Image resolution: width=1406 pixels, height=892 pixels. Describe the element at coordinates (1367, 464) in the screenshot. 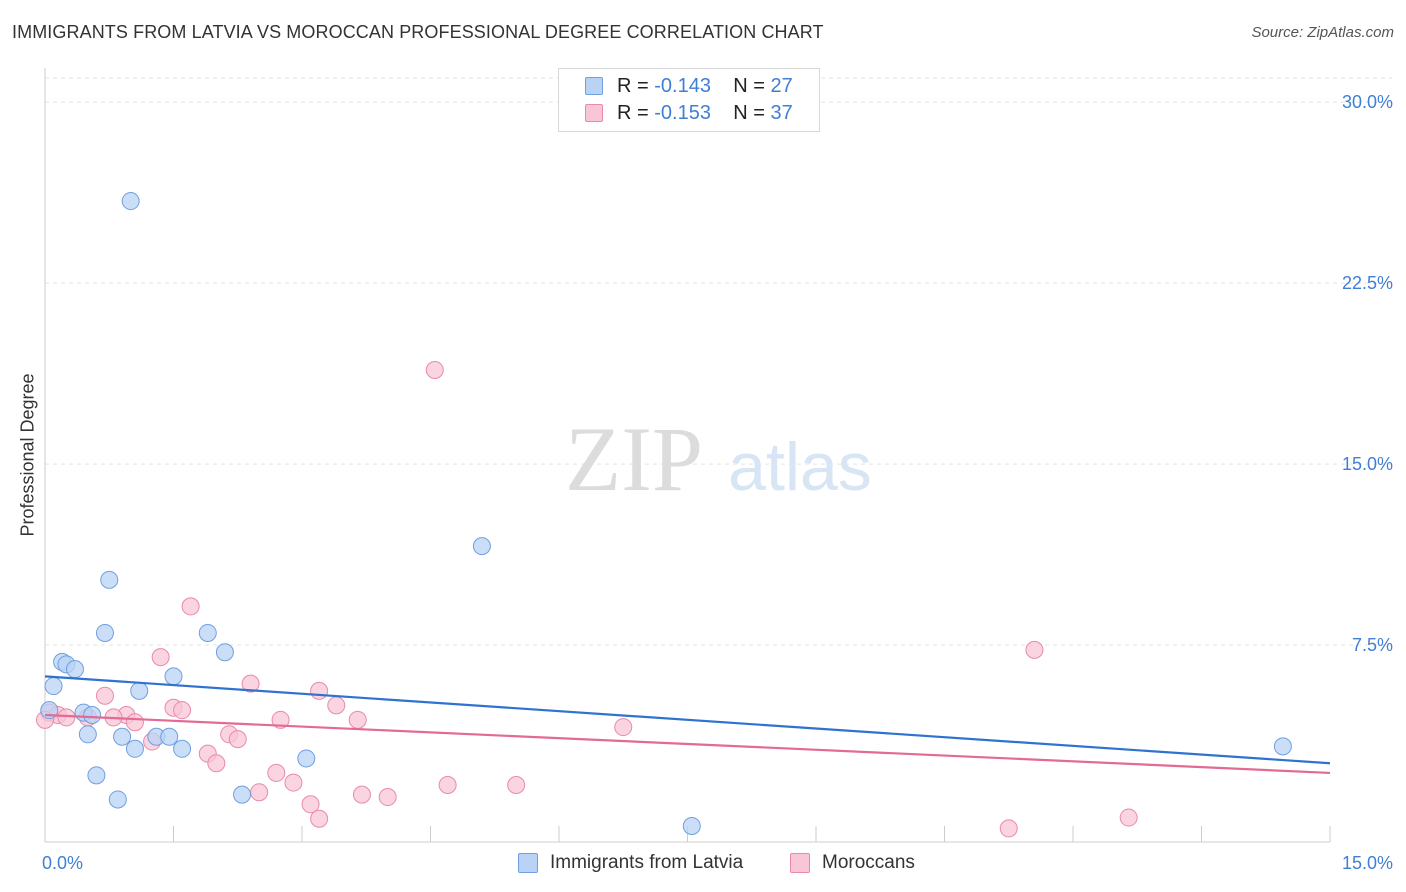

I see `y-tick-label: 15.0%` at that location.